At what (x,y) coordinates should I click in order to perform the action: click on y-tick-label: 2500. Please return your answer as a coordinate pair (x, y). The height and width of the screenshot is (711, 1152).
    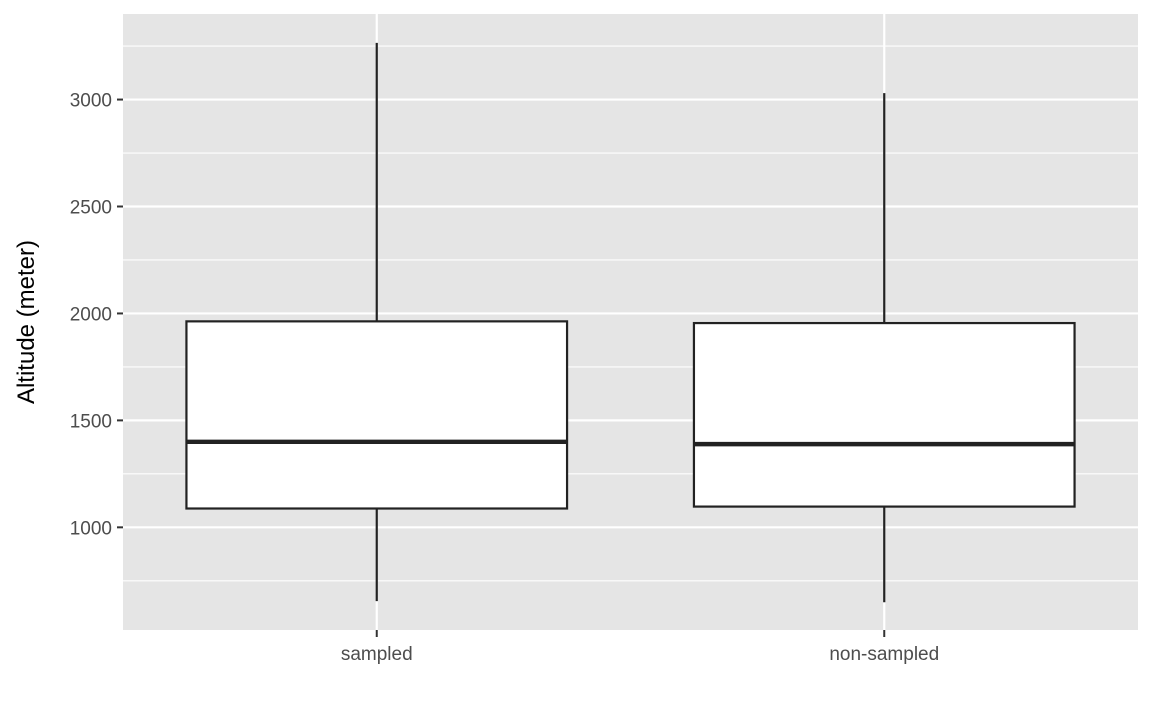
    Looking at the image, I should click on (91, 208).